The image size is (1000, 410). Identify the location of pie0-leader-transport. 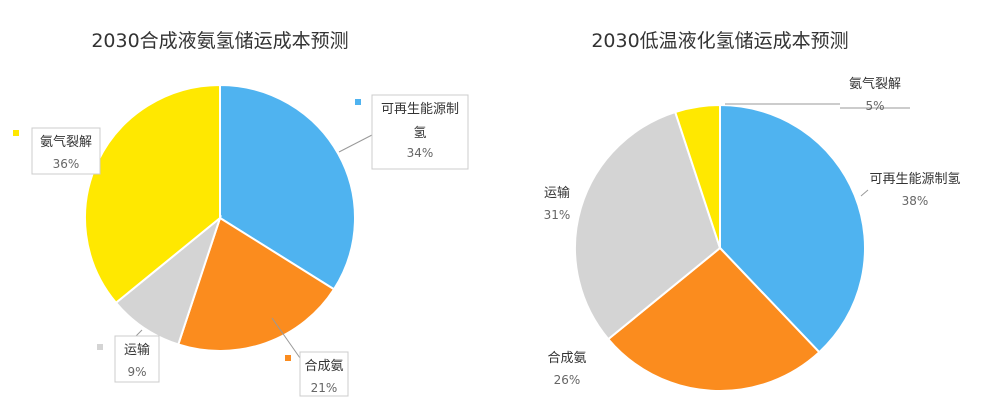
(139, 333).